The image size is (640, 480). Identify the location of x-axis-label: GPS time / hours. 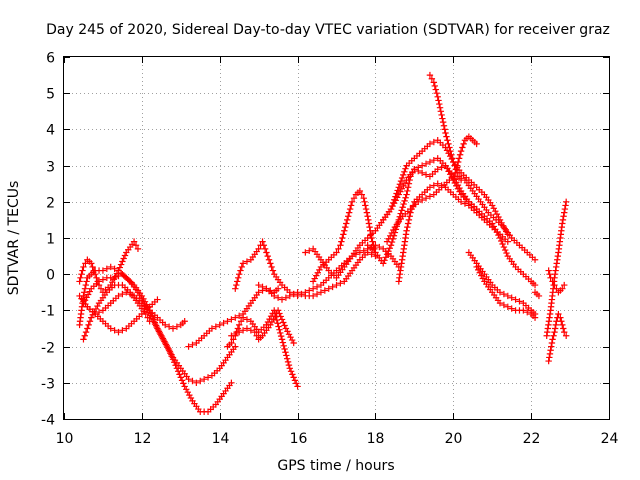
(335, 466).